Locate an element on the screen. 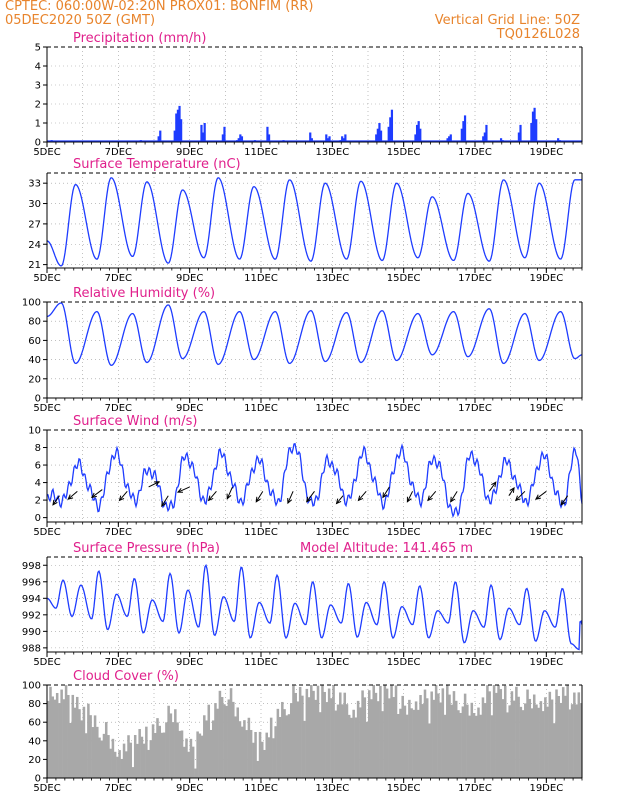  y-tick-label: 20 is located at coordinates (34, 760).